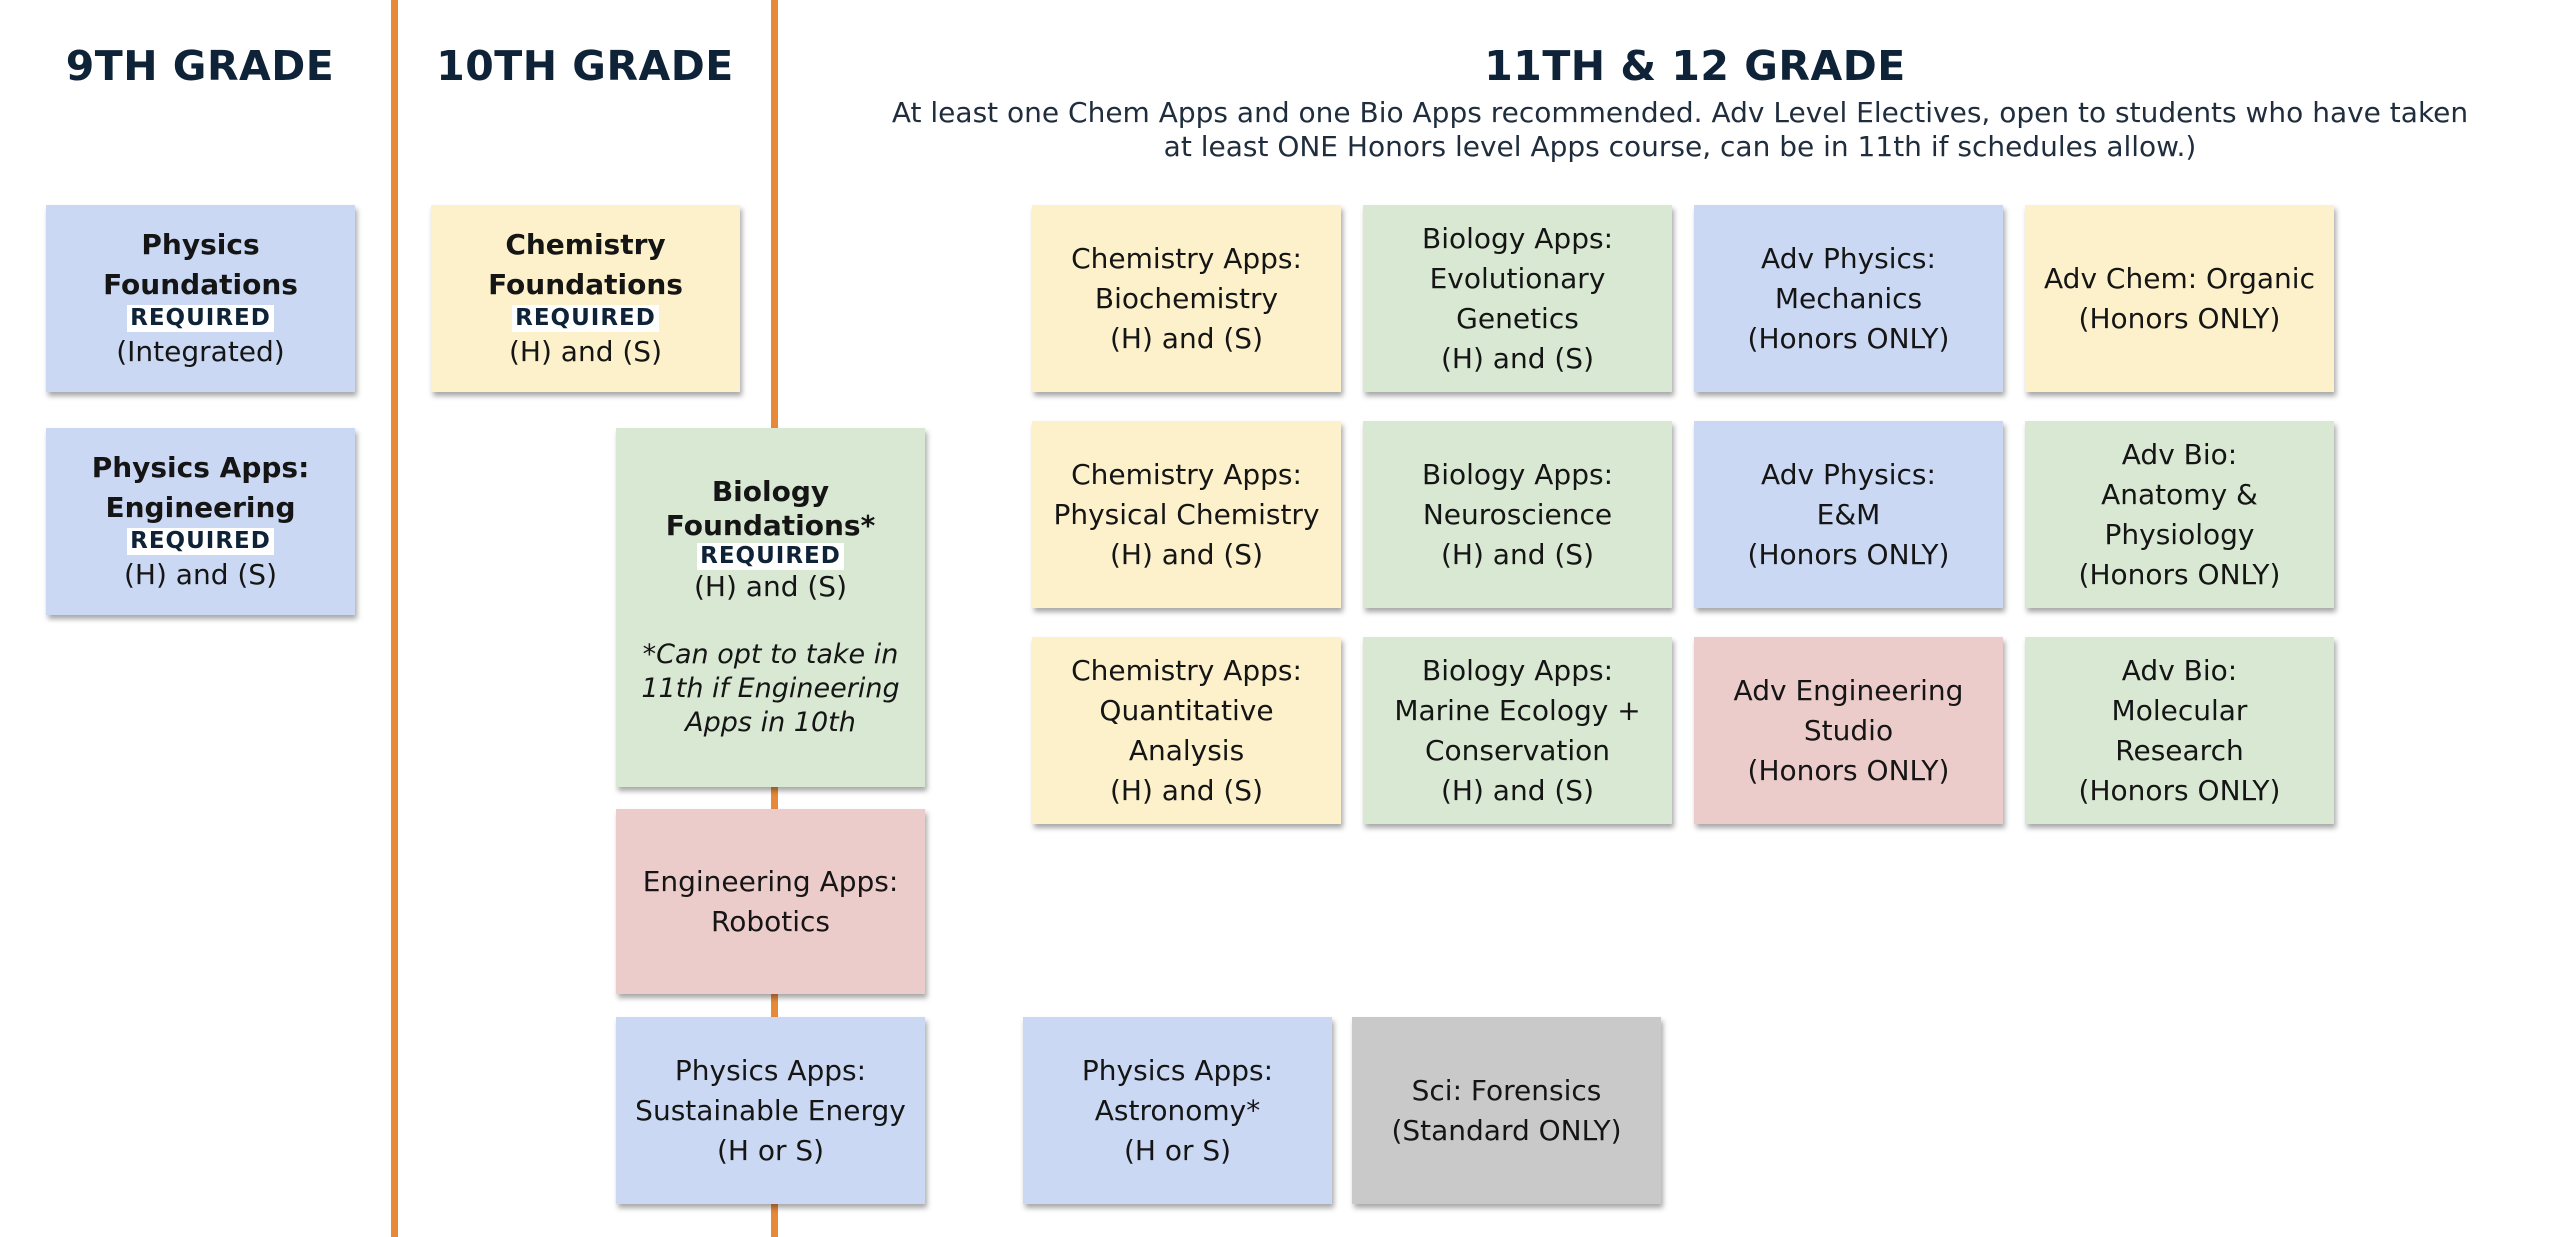 Image resolution: width=2560 pixels, height=1237 pixels. What do you see at coordinates (770, 491) in the screenshot?
I see `course-title: Biology` at bounding box center [770, 491].